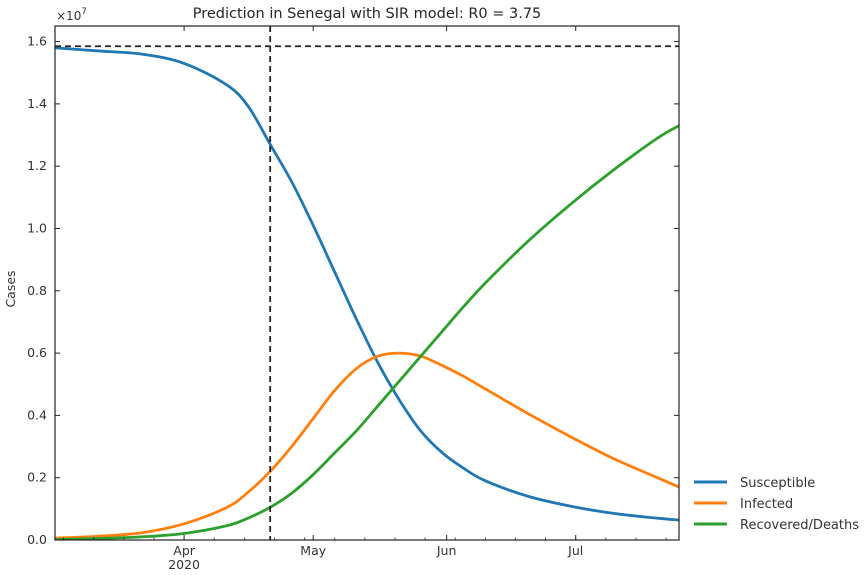 The image size is (868, 575). Describe the element at coordinates (37, 290) in the screenshot. I see `y-tick-label: 0.8` at that location.